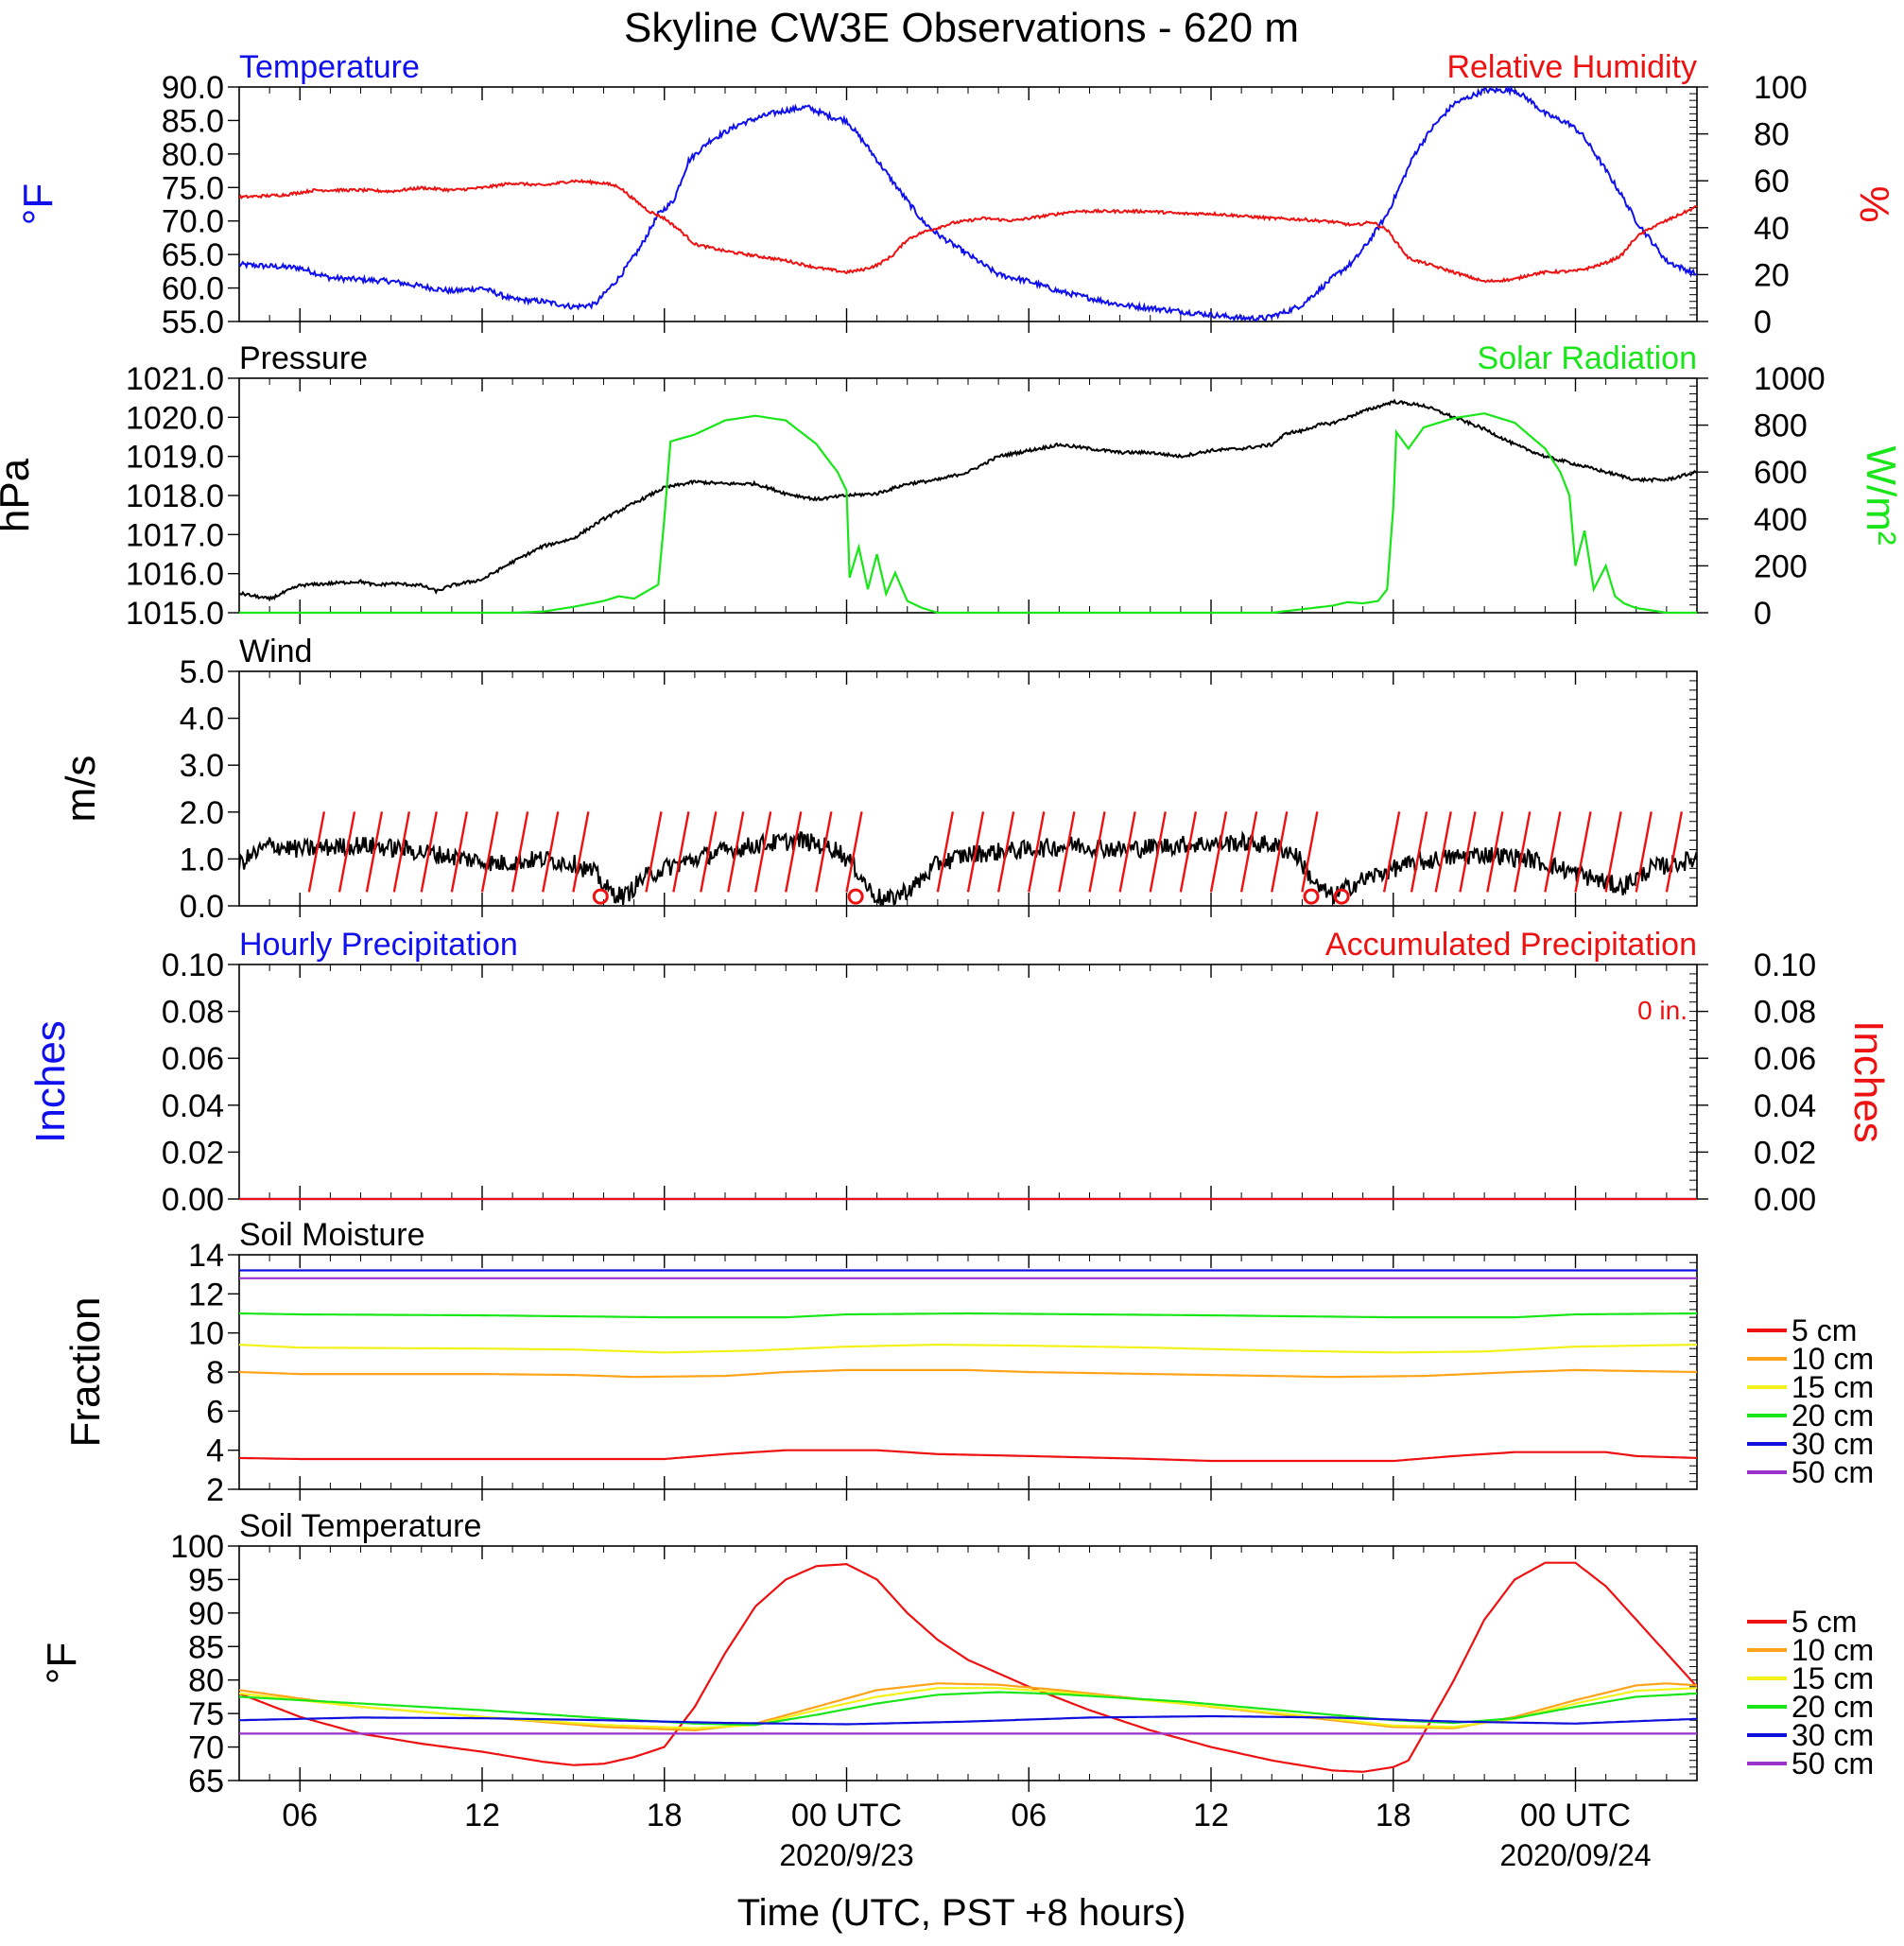 This screenshot has height=1946, width=1904. I want to click on y-tick-label-left: 85.0, so click(193, 121).